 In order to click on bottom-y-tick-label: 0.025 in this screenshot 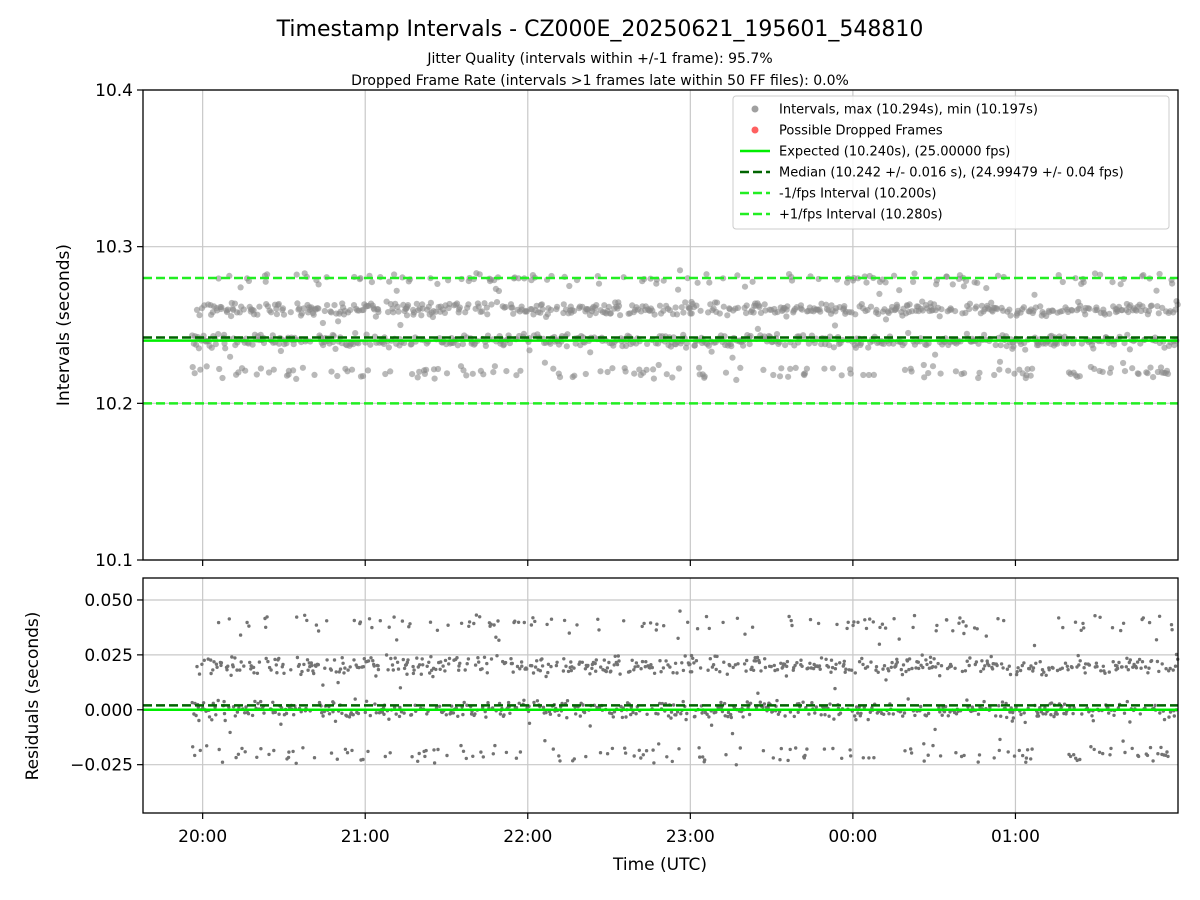, I will do `click(108, 656)`.